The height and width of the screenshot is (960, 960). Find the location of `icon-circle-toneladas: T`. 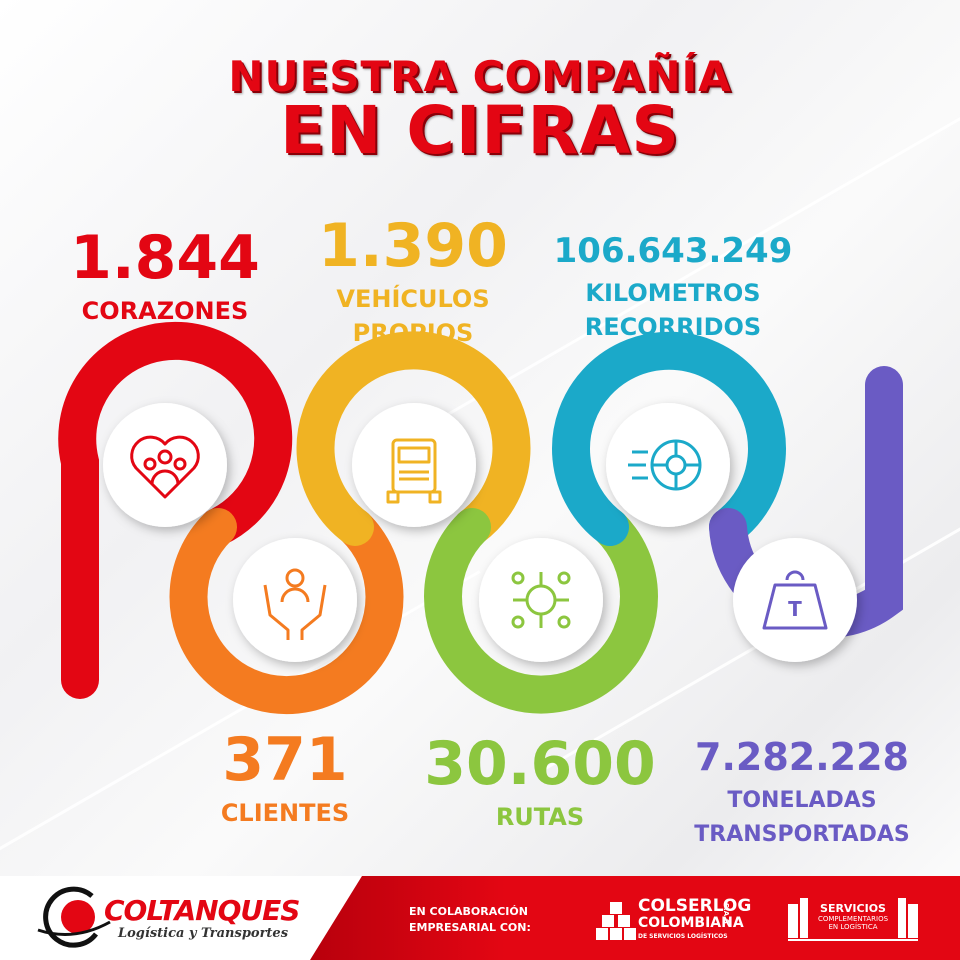

icon-circle-toneladas: T is located at coordinates (795, 600).